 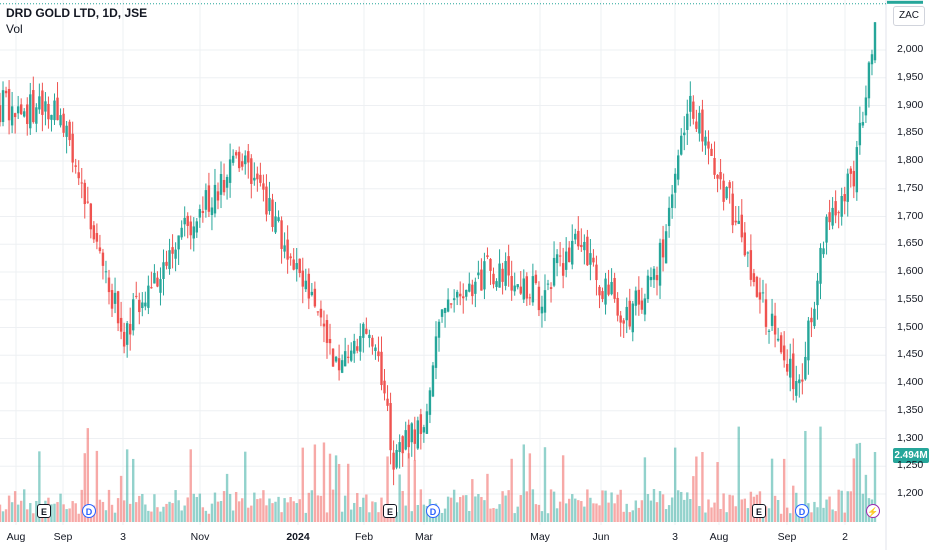 I want to click on time-tick: Aug, so click(x=16, y=537).